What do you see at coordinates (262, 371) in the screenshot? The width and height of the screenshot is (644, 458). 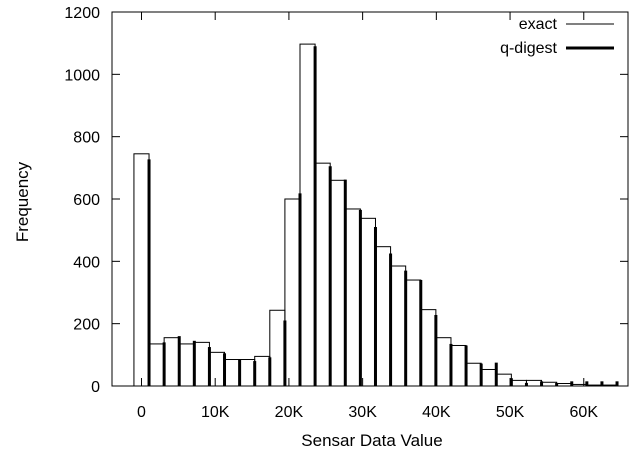 I see `bar-exact: 95` at bounding box center [262, 371].